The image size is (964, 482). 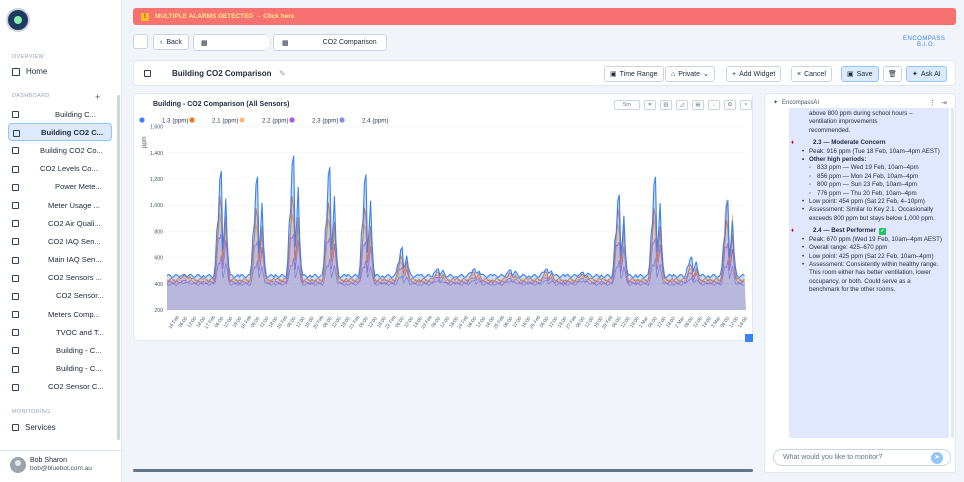 I want to click on ai-message-line: recommended., so click(x=876, y=131).